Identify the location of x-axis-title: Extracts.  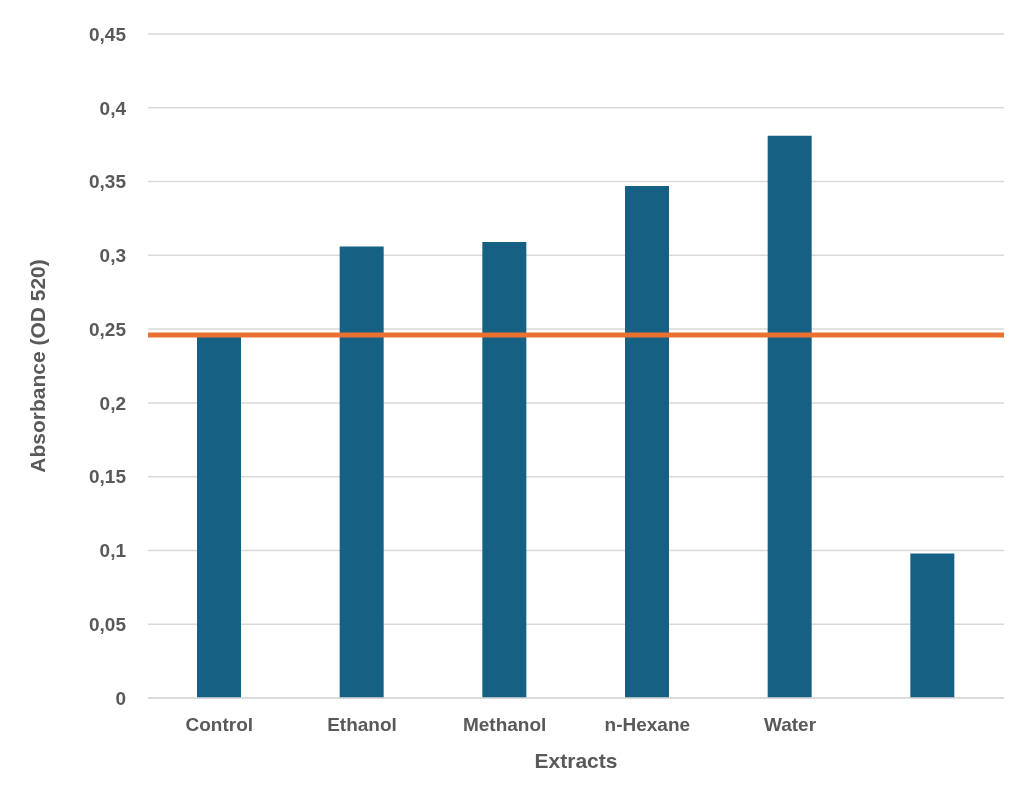
(576, 760).